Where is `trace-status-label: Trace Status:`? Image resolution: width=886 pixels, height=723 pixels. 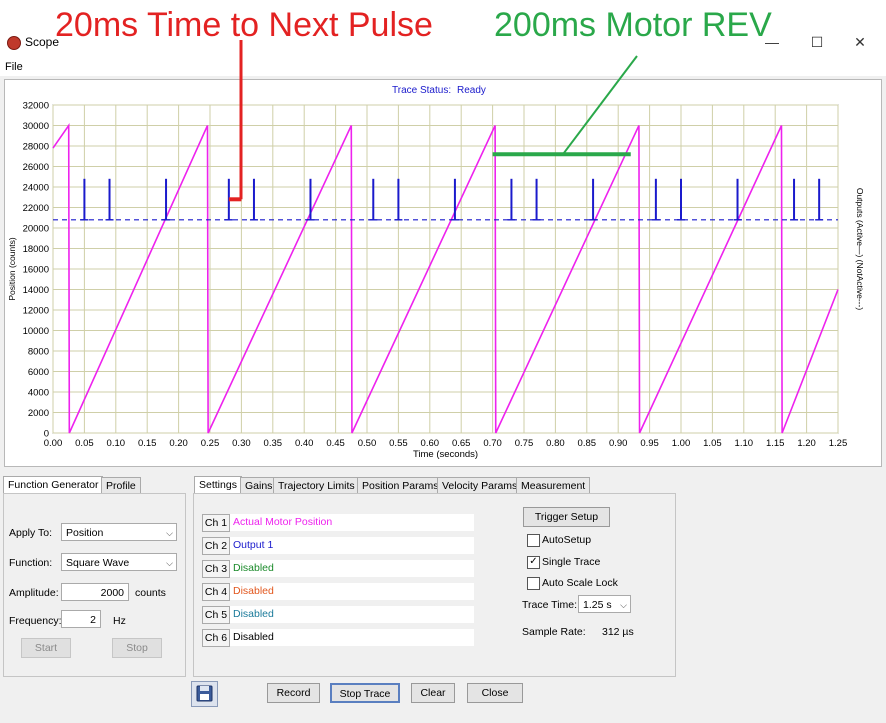 trace-status-label: Trace Status: is located at coordinates (422, 90).